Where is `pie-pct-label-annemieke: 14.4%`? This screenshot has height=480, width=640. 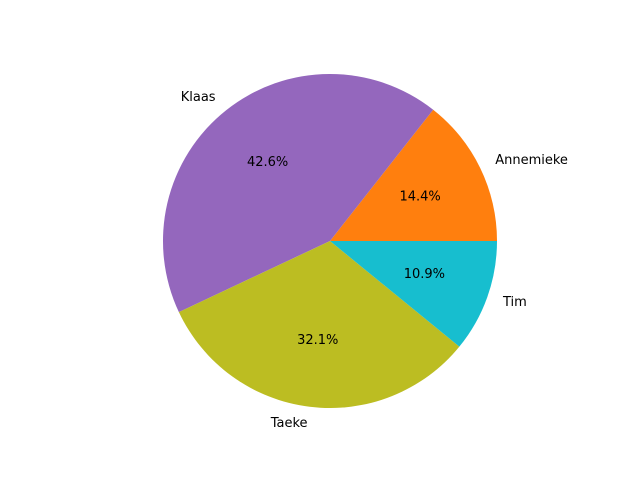 pie-pct-label-annemieke: 14.4% is located at coordinates (419, 197).